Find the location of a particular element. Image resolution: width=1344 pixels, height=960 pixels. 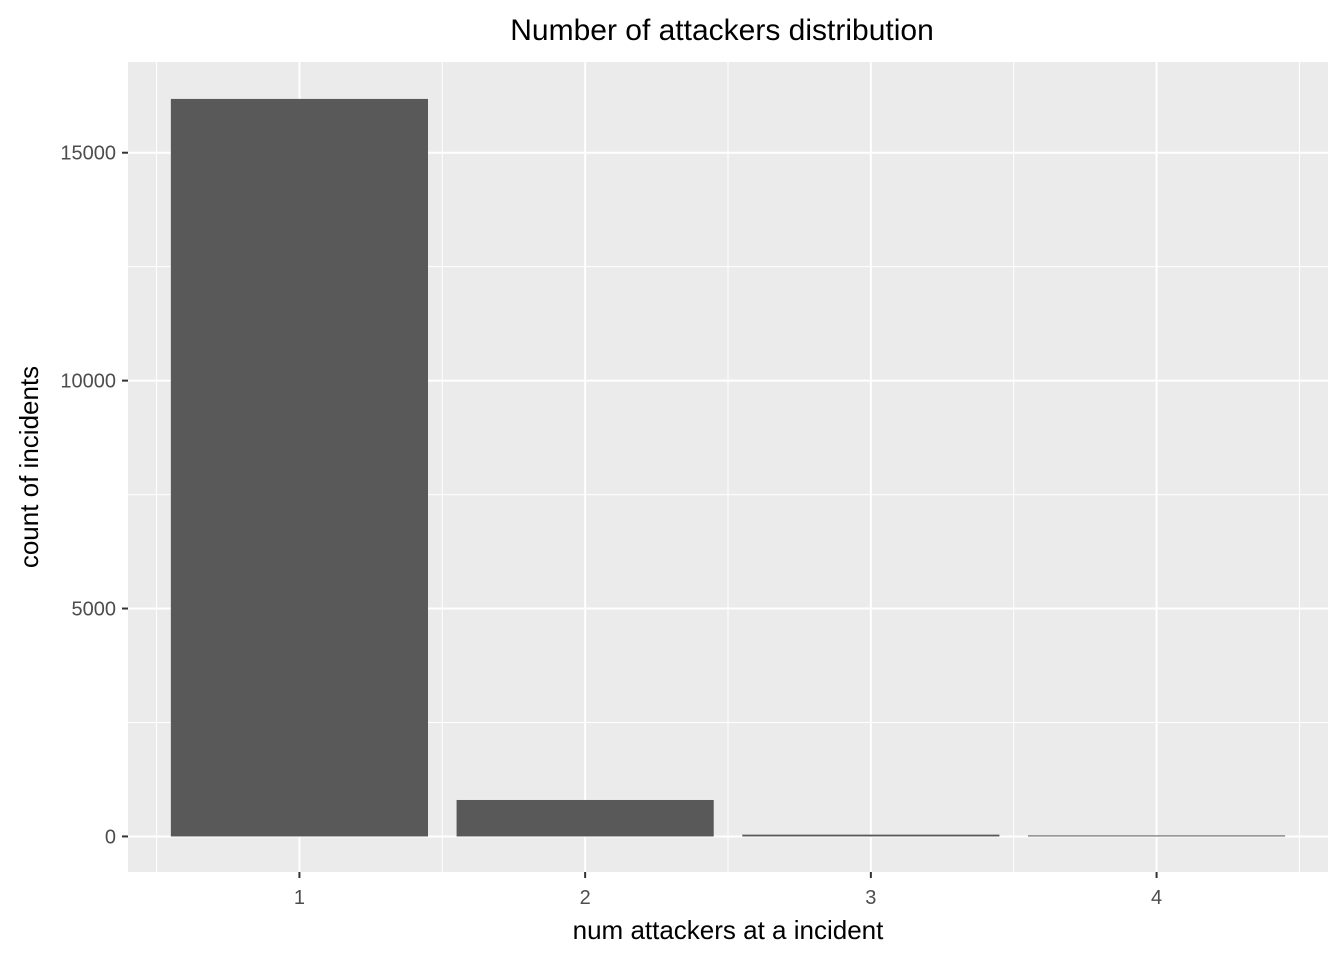

x-axis: 1 2 3 4 is located at coordinates (728, 890).